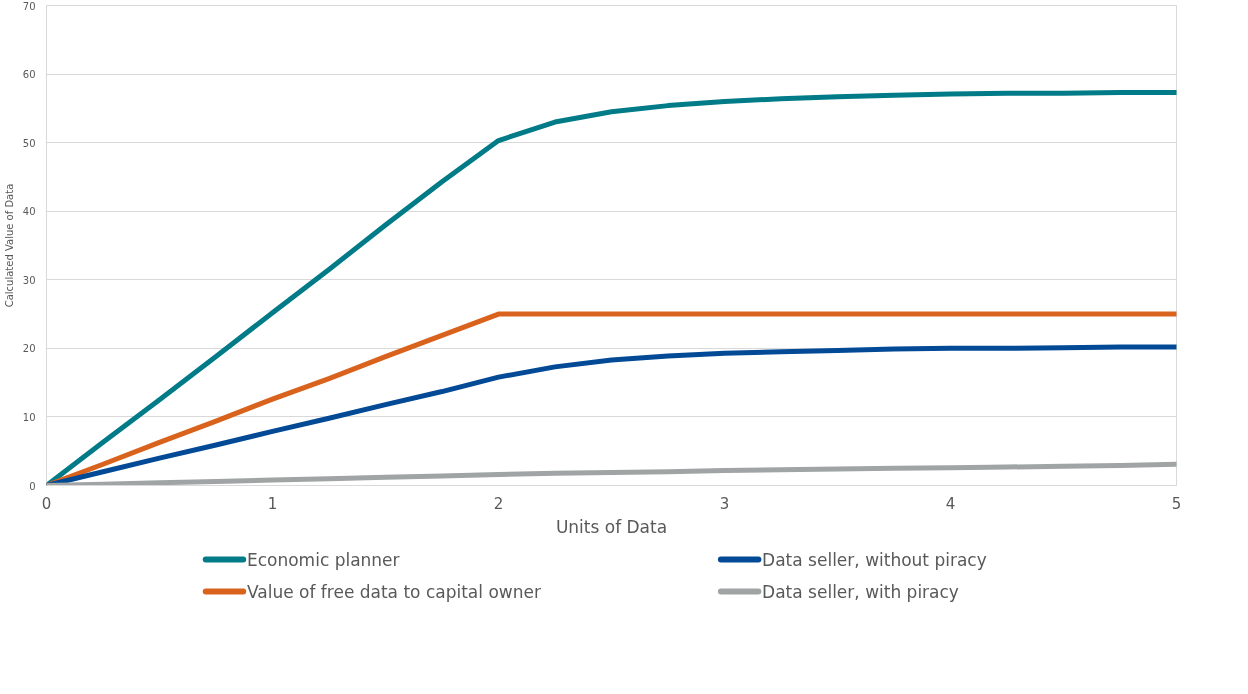 The image size is (1248, 694). Describe the element at coordinates (724, 503) in the screenshot. I see `x-tick-label: 3` at that location.